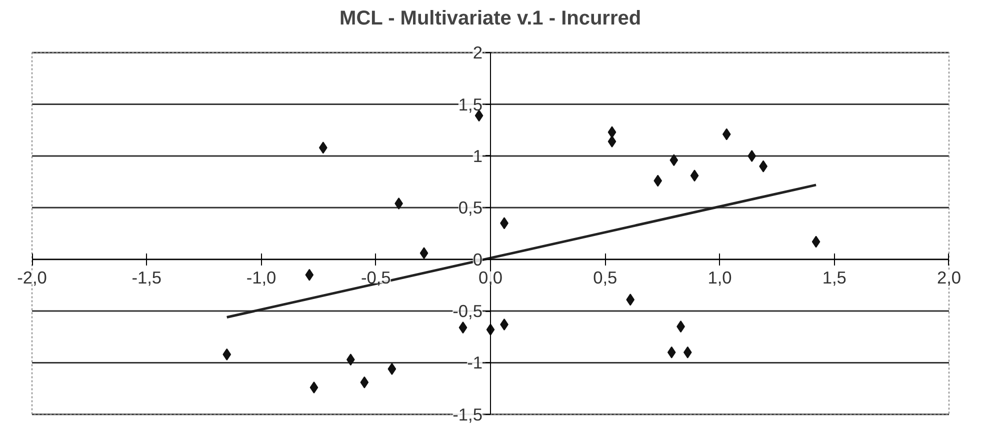 The width and height of the screenshot is (994, 446). What do you see at coordinates (261, 277) in the screenshot?
I see `x-tick-label: -1,0` at bounding box center [261, 277].